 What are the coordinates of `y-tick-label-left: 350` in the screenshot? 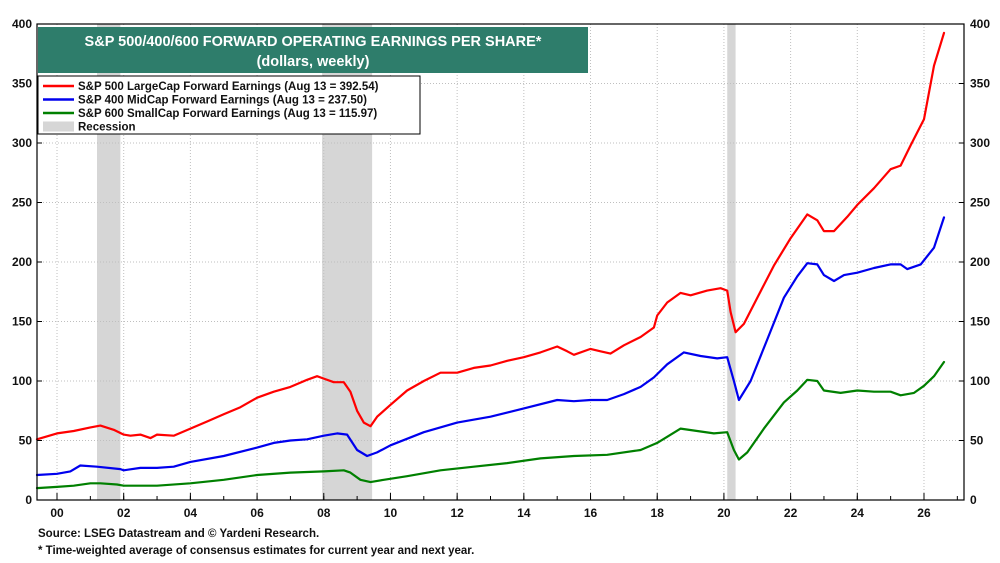 It's located at (22, 84).